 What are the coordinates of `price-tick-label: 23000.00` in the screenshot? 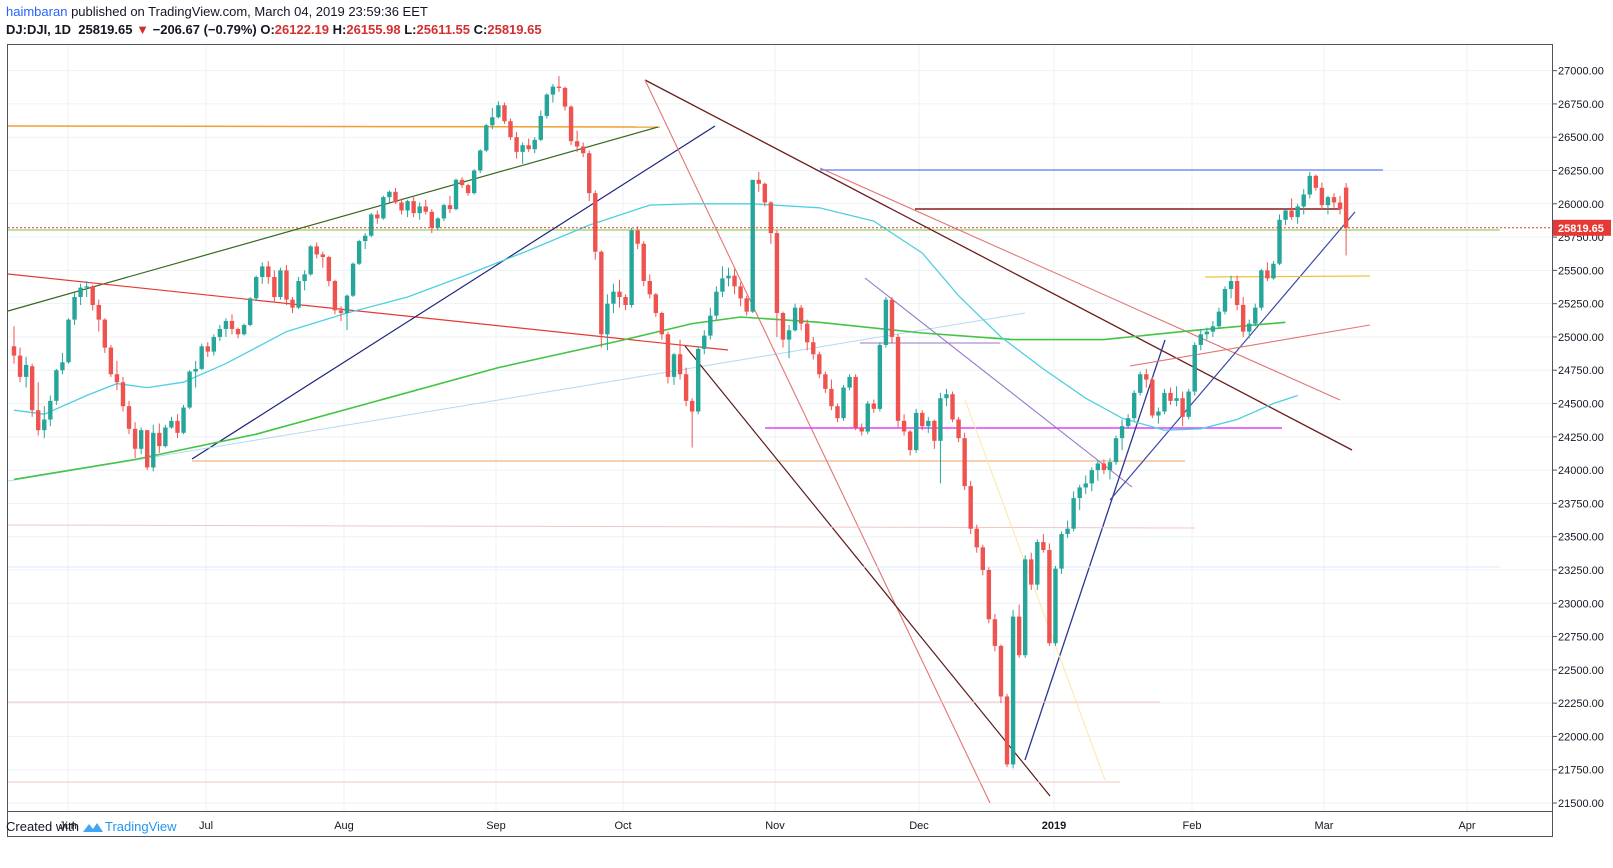 It's located at (1581, 604).